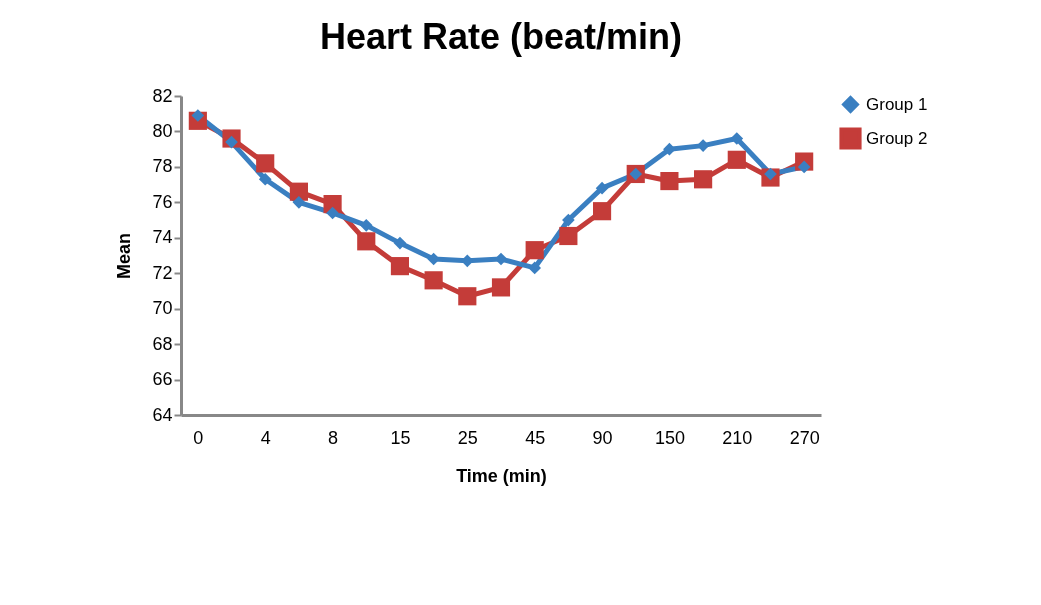 Image resolution: width=1041 pixels, height=605 pixels. Describe the element at coordinates (162, 130) in the screenshot. I see `y-tick-label: 80` at that location.